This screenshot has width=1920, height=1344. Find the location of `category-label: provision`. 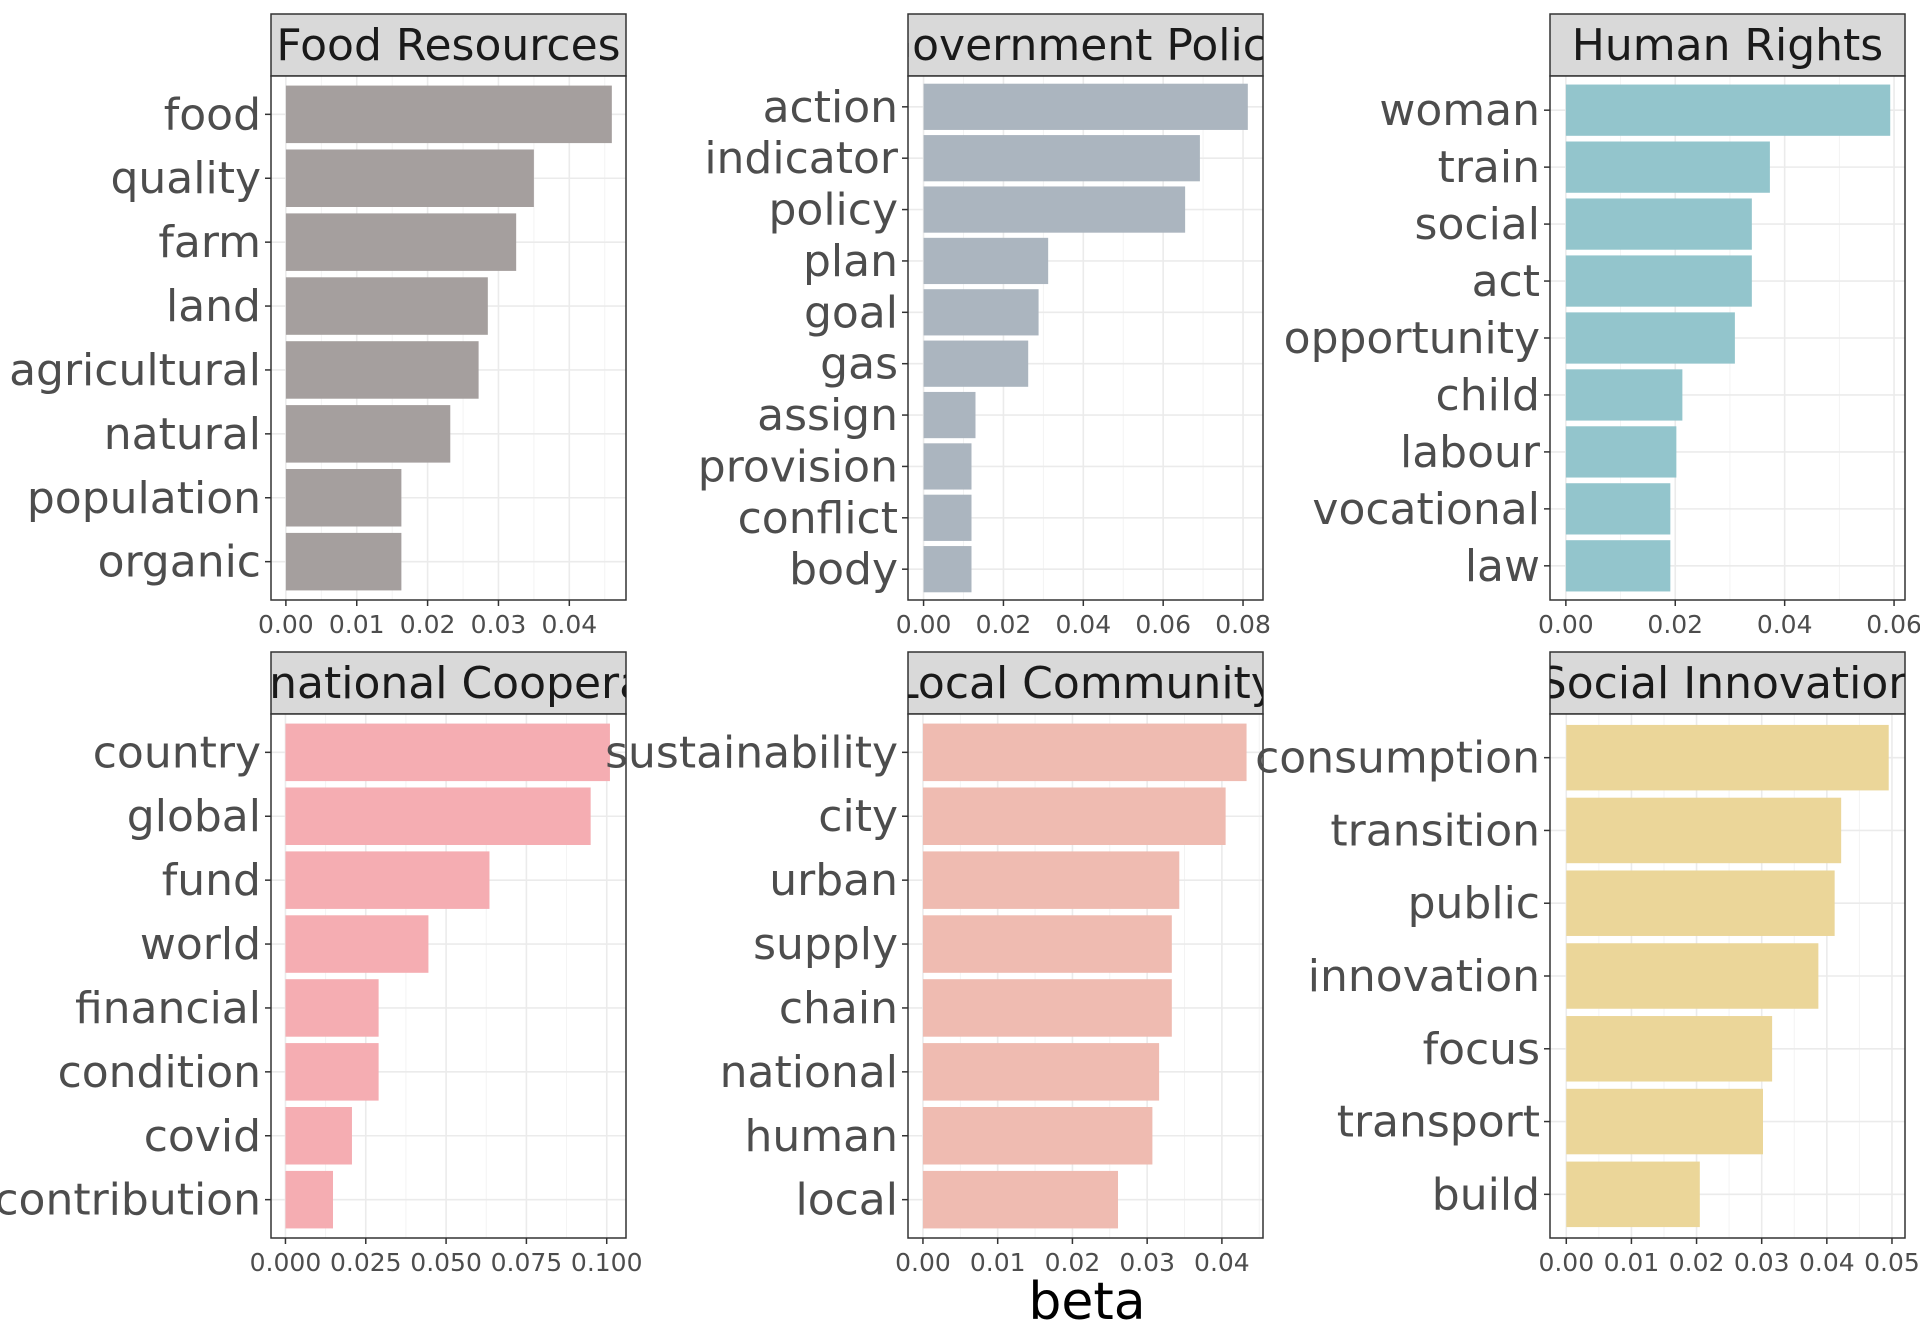

category-label: provision is located at coordinates (798, 466).